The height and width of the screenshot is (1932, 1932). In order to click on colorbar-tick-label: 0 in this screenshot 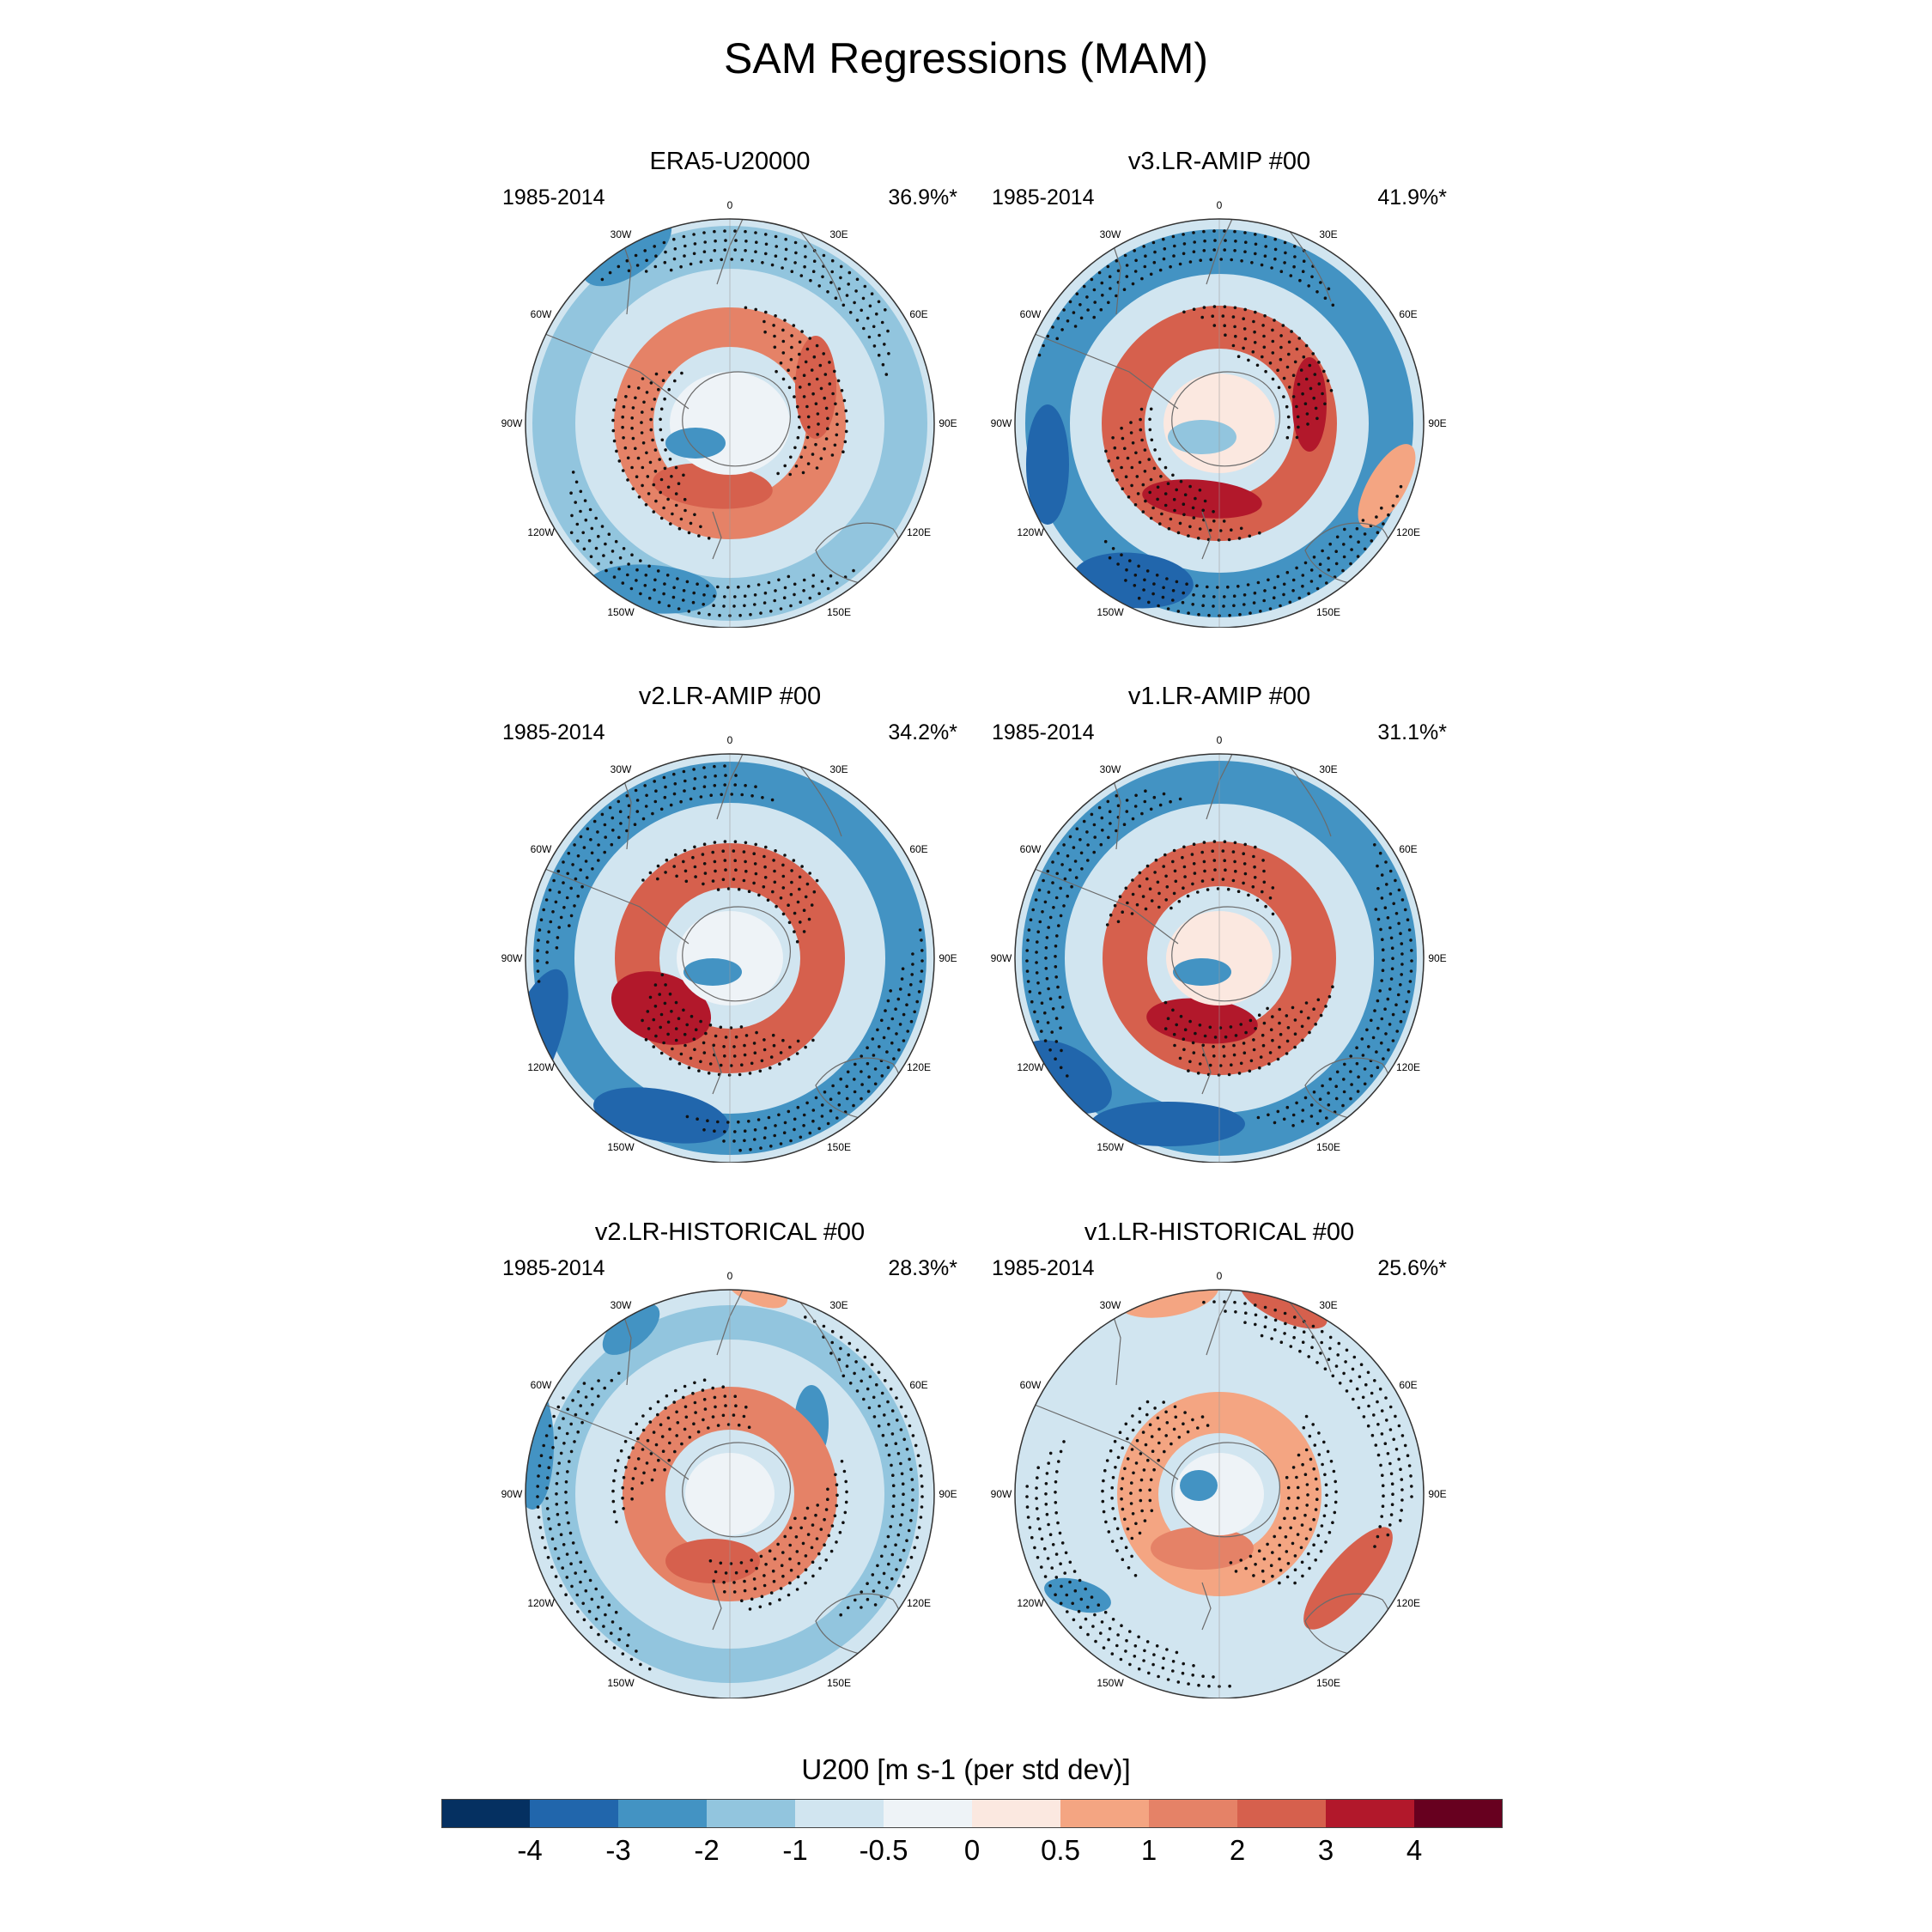, I will do `click(972, 1850)`.